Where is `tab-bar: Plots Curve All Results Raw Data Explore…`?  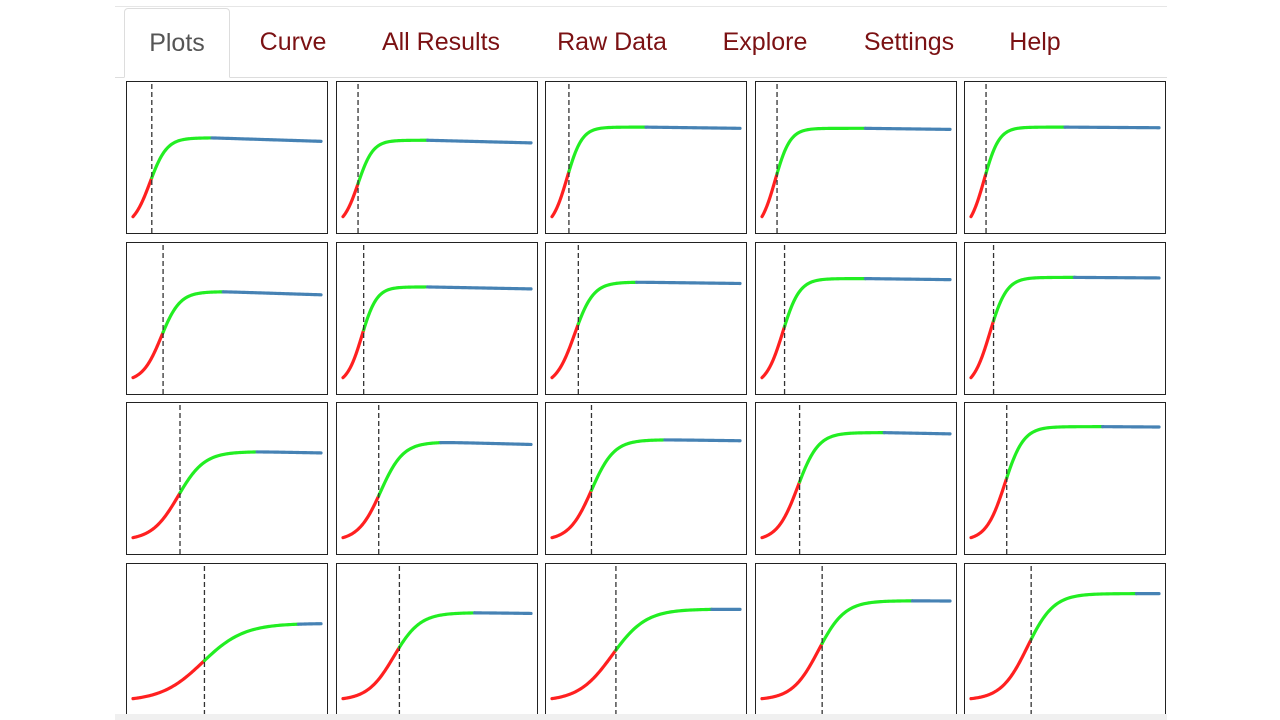
tab-bar: Plots Curve All Results Raw Data Explore… is located at coordinates (641, 43).